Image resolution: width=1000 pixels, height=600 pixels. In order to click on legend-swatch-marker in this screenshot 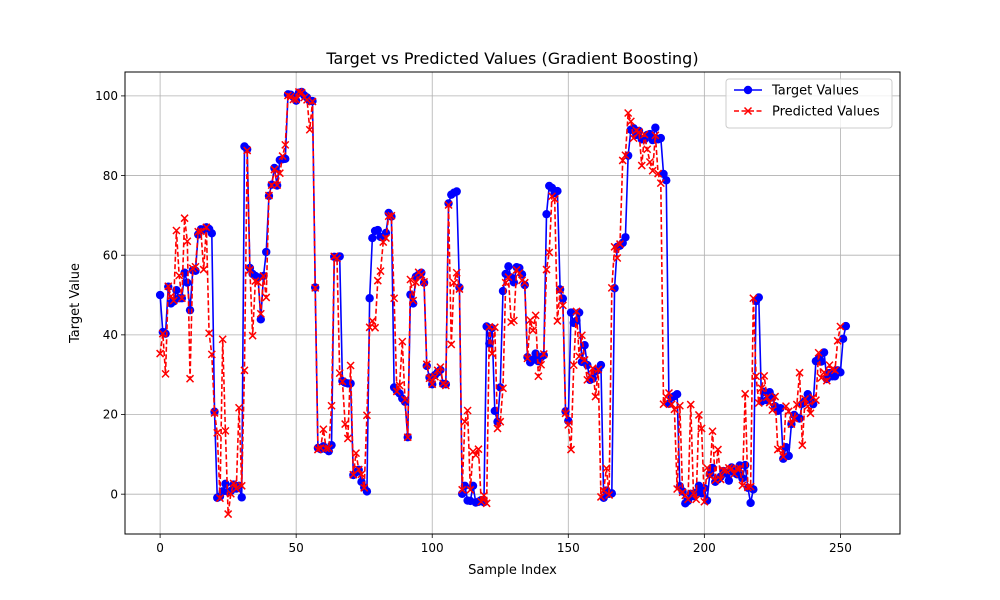, I will do `click(748, 90)`.